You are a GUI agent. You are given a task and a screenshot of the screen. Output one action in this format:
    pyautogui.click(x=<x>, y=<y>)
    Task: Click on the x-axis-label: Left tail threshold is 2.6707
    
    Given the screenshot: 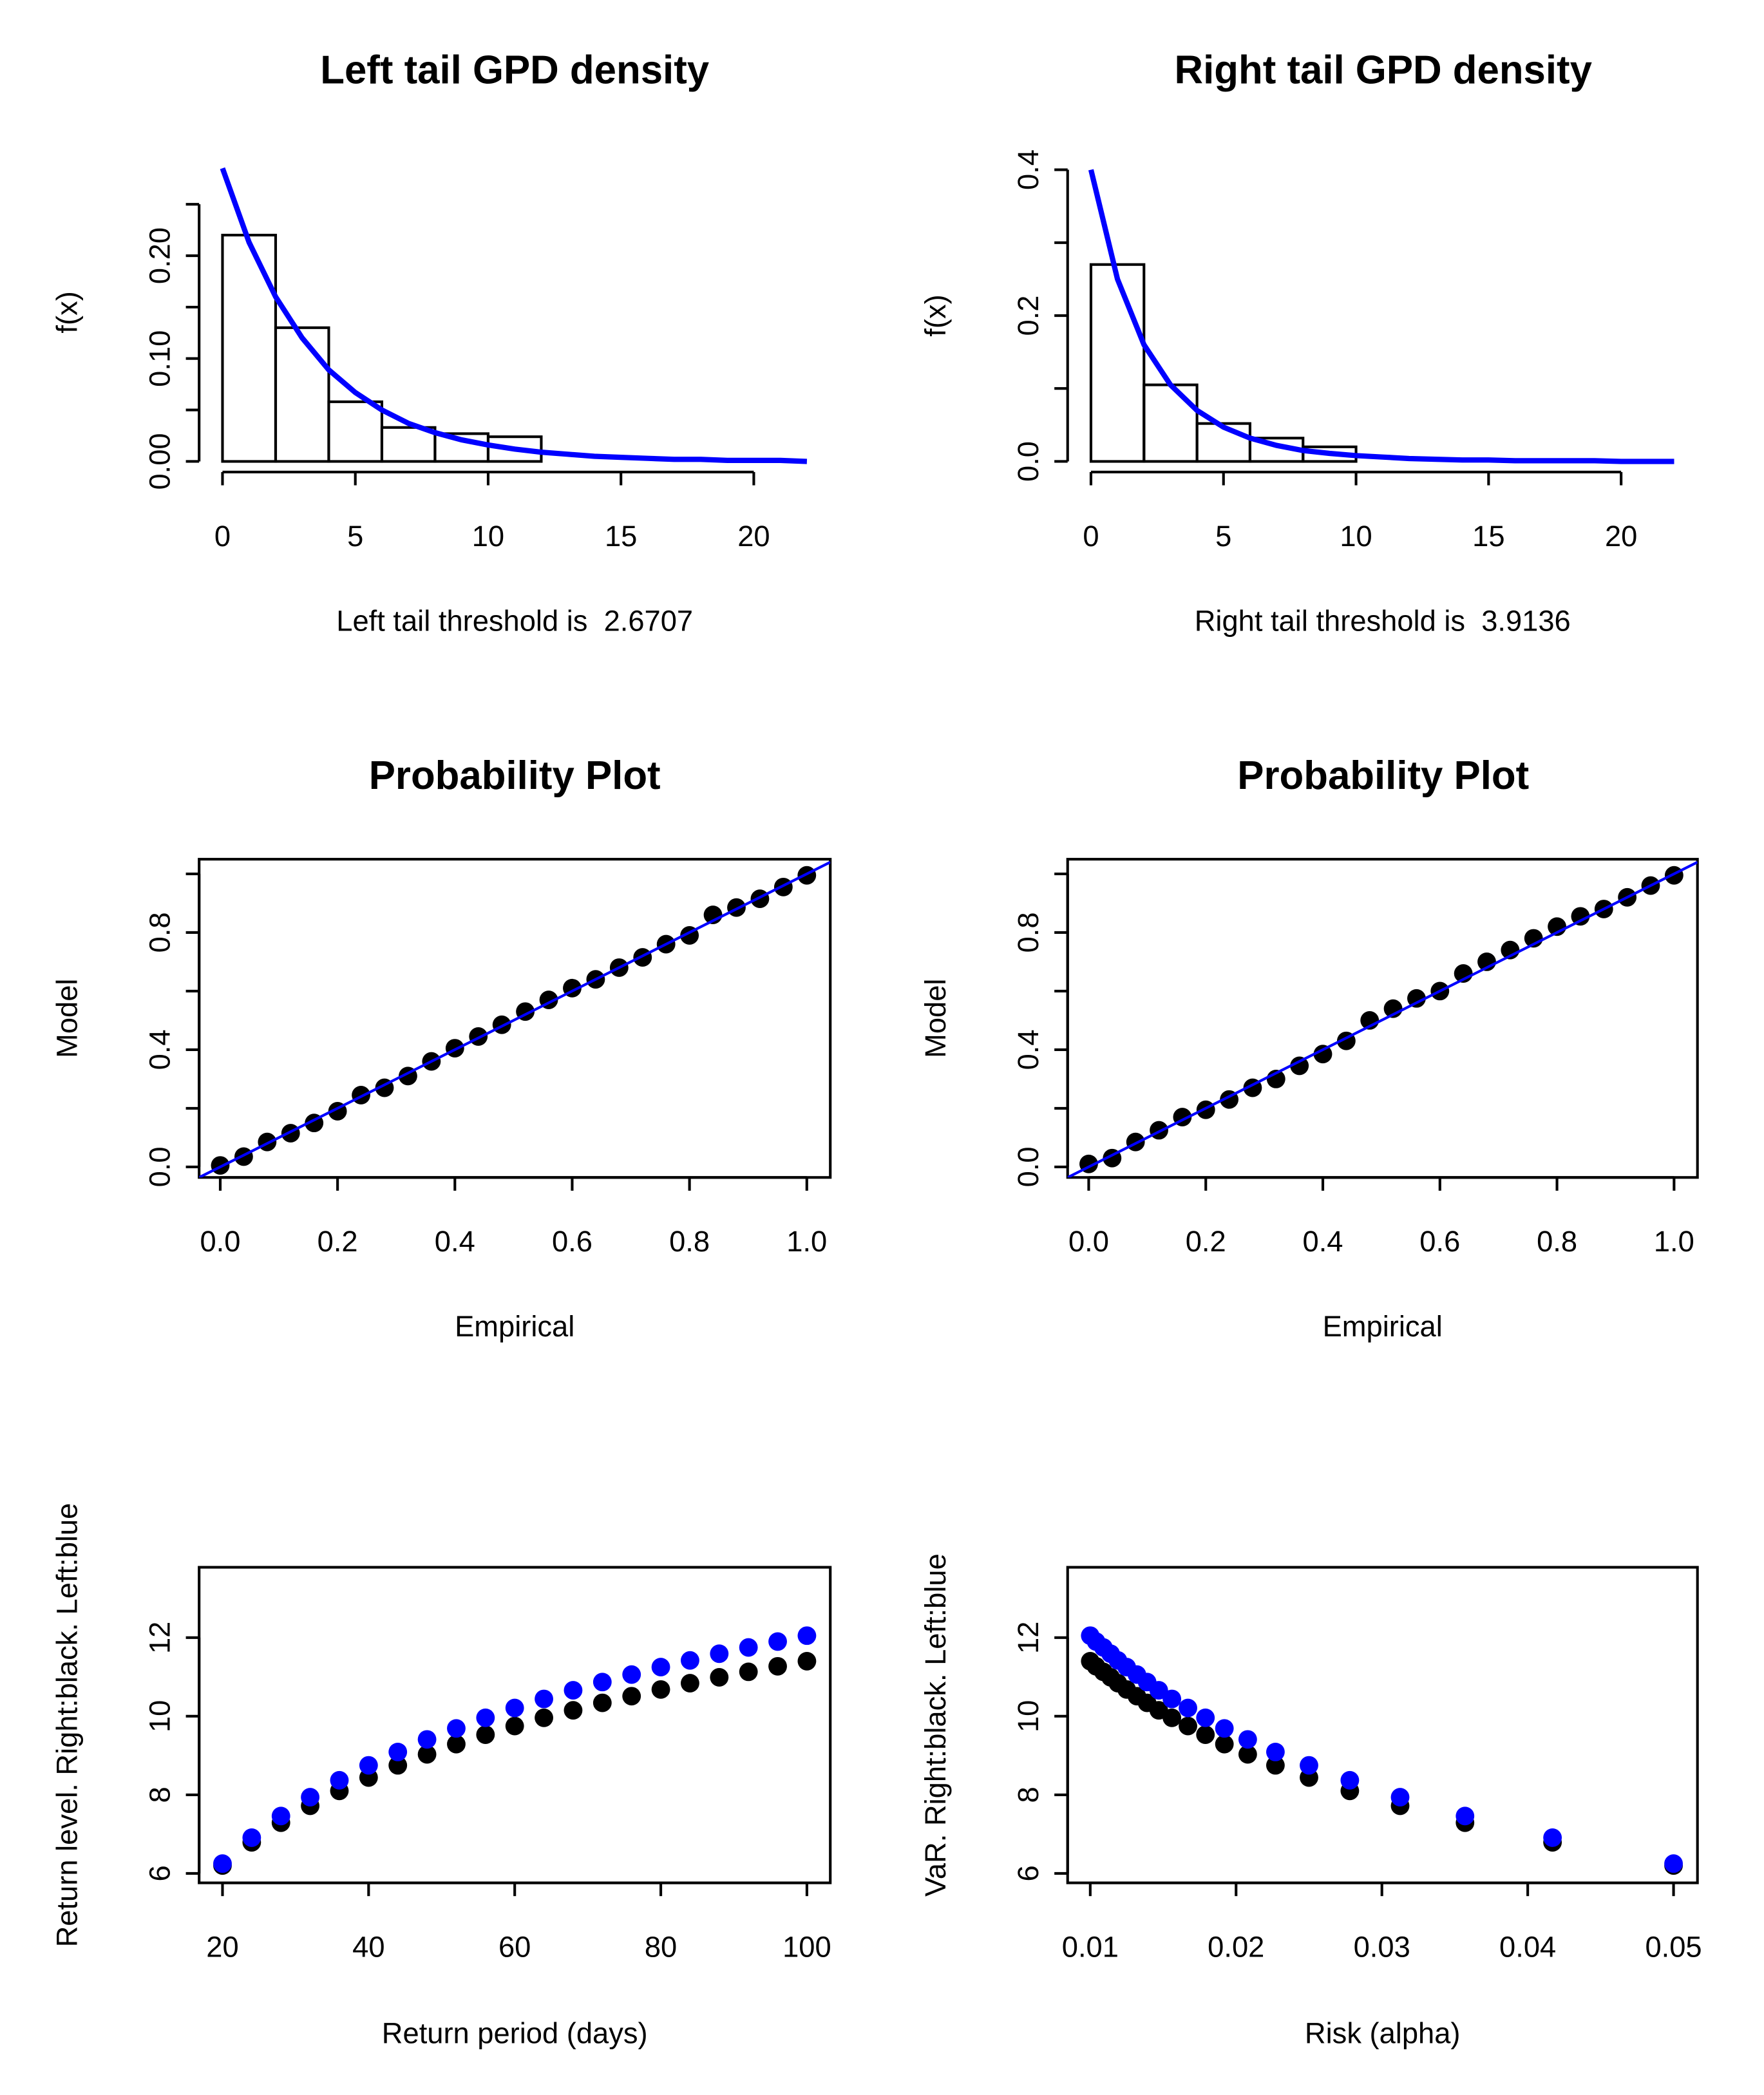 What is the action you would take?
    pyautogui.click(x=514, y=621)
    